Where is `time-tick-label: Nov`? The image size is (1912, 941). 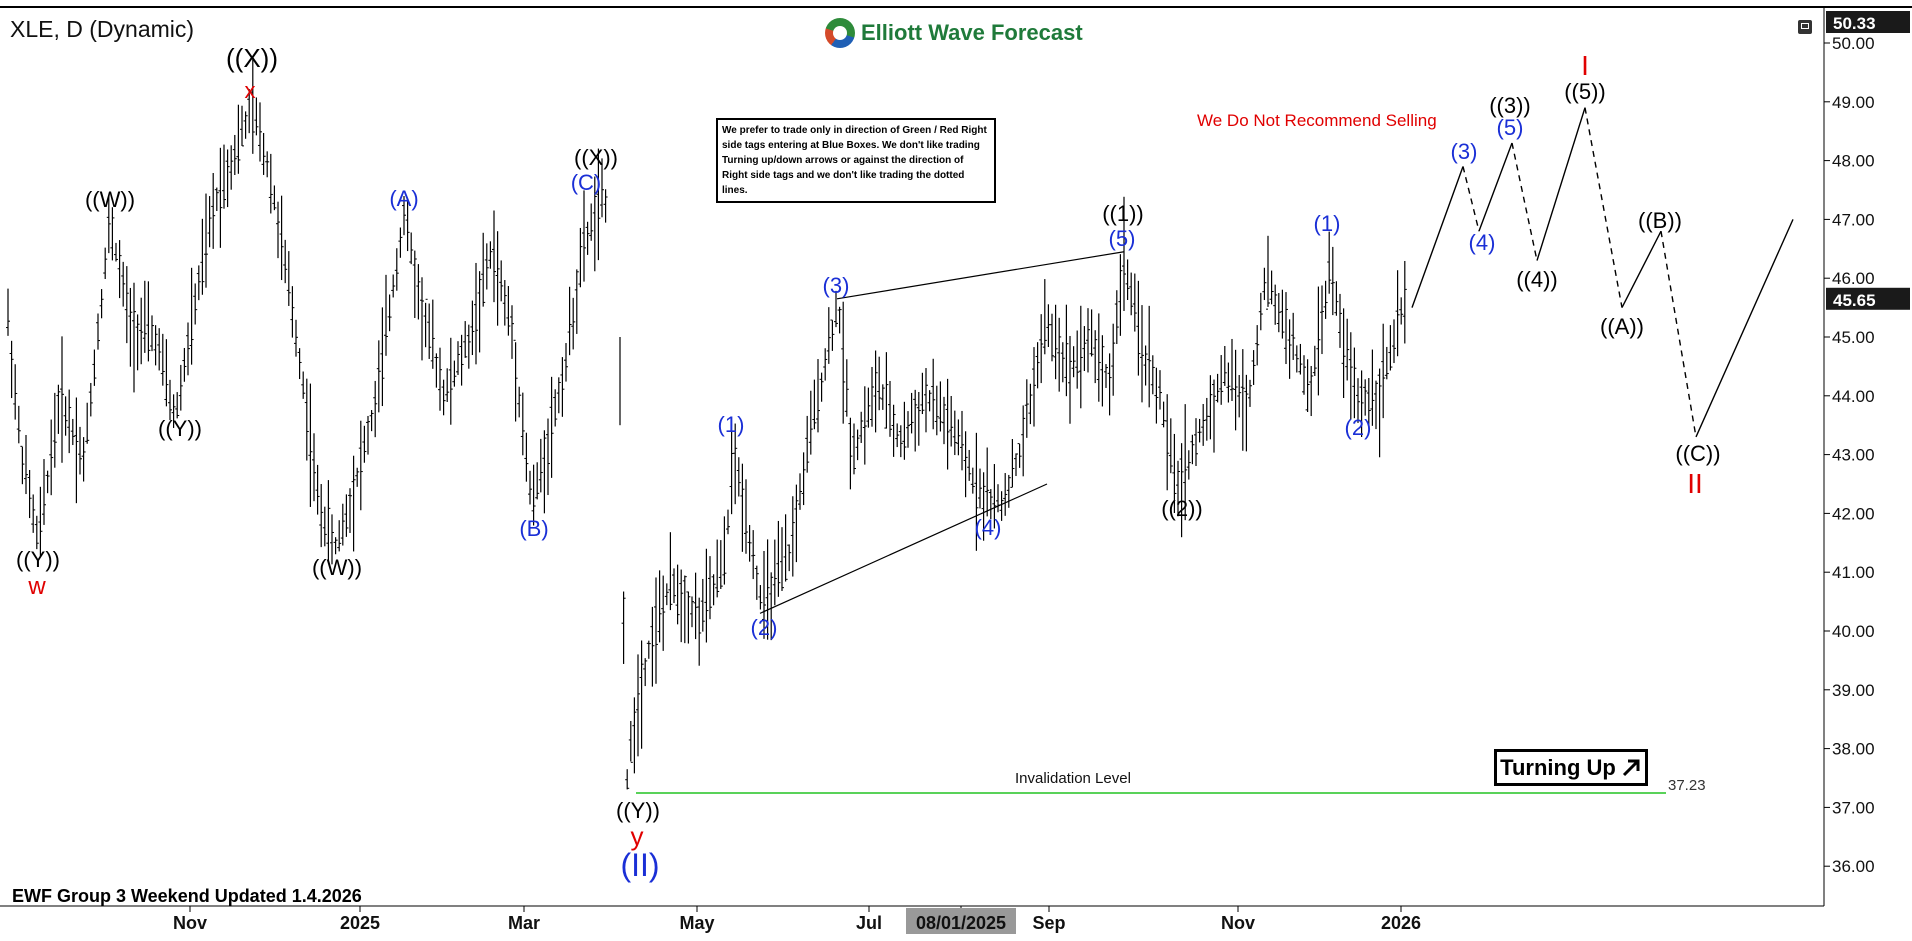 time-tick-label: Nov is located at coordinates (190, 923).